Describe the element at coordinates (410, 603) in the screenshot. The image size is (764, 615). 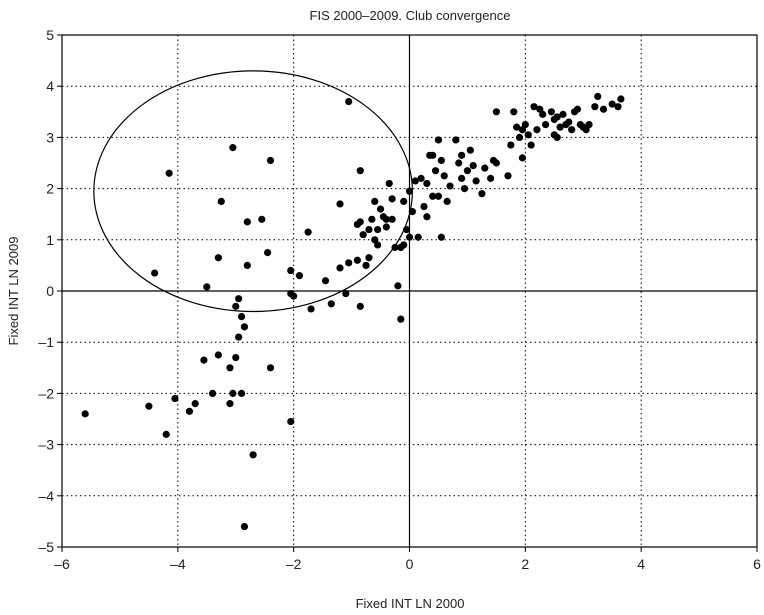
I see `x-axis-label: Fixed INT LN 2000` at that location.